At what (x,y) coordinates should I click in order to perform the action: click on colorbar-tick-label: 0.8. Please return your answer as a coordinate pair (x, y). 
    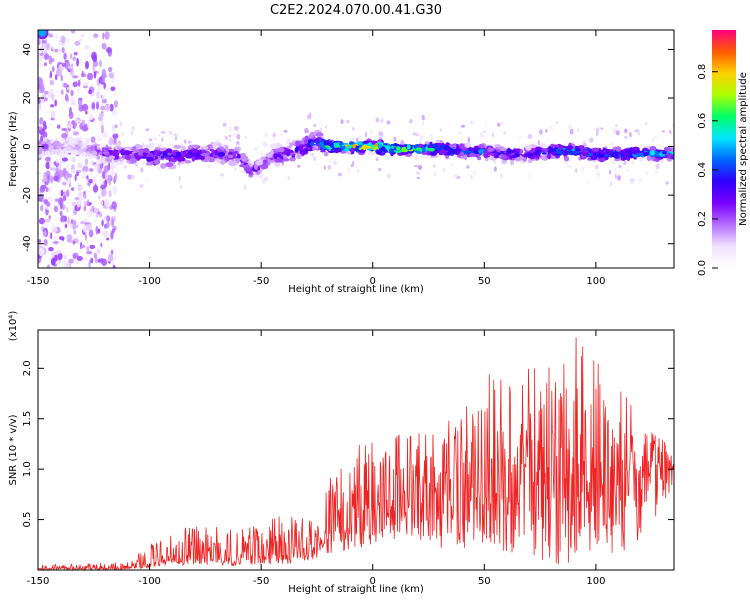
    Looking at the image, I should click on (702, 72).